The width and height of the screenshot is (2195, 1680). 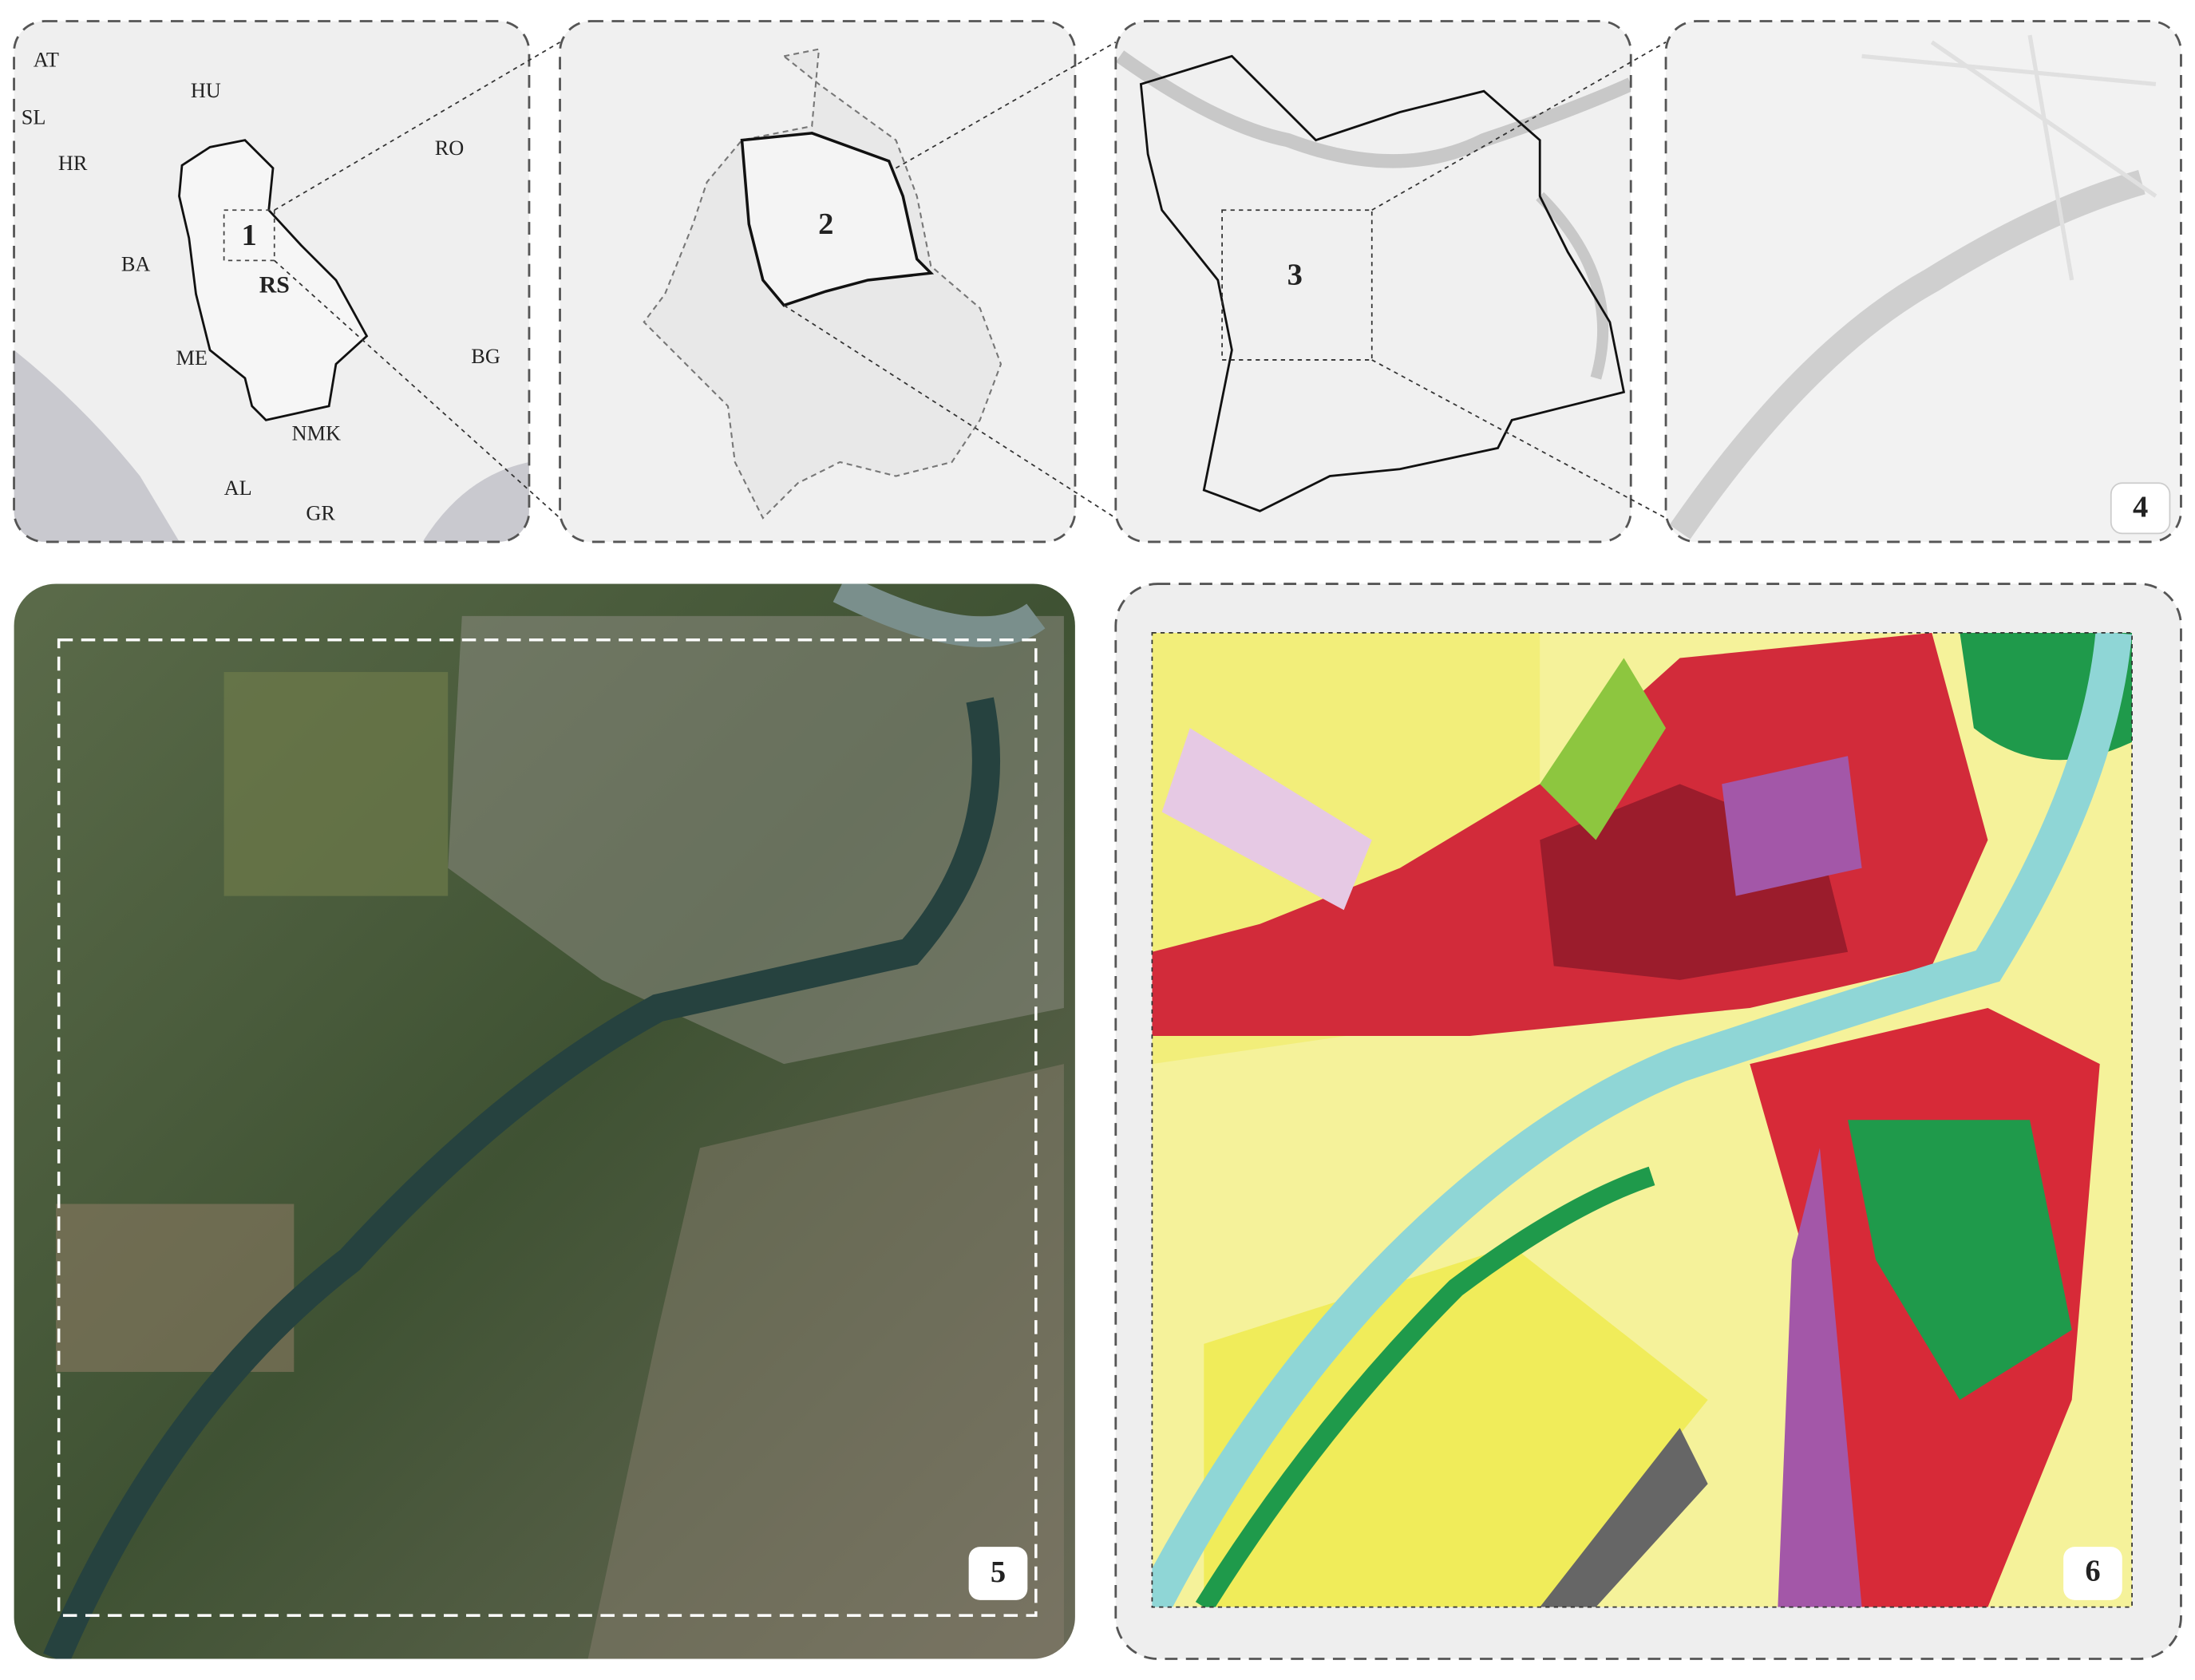 I want to click on map-panel-3: 3, so click(x=1373, y=281).